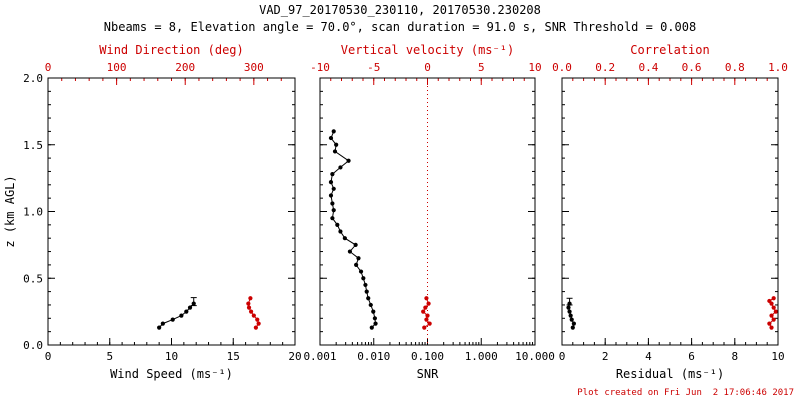 This screenshot has width=800, height=400. What do you see at coordinates (171, 50) in the screenshot?
I see `svg-text: Wind Direction (deg)` at bounding box center [171, 50].